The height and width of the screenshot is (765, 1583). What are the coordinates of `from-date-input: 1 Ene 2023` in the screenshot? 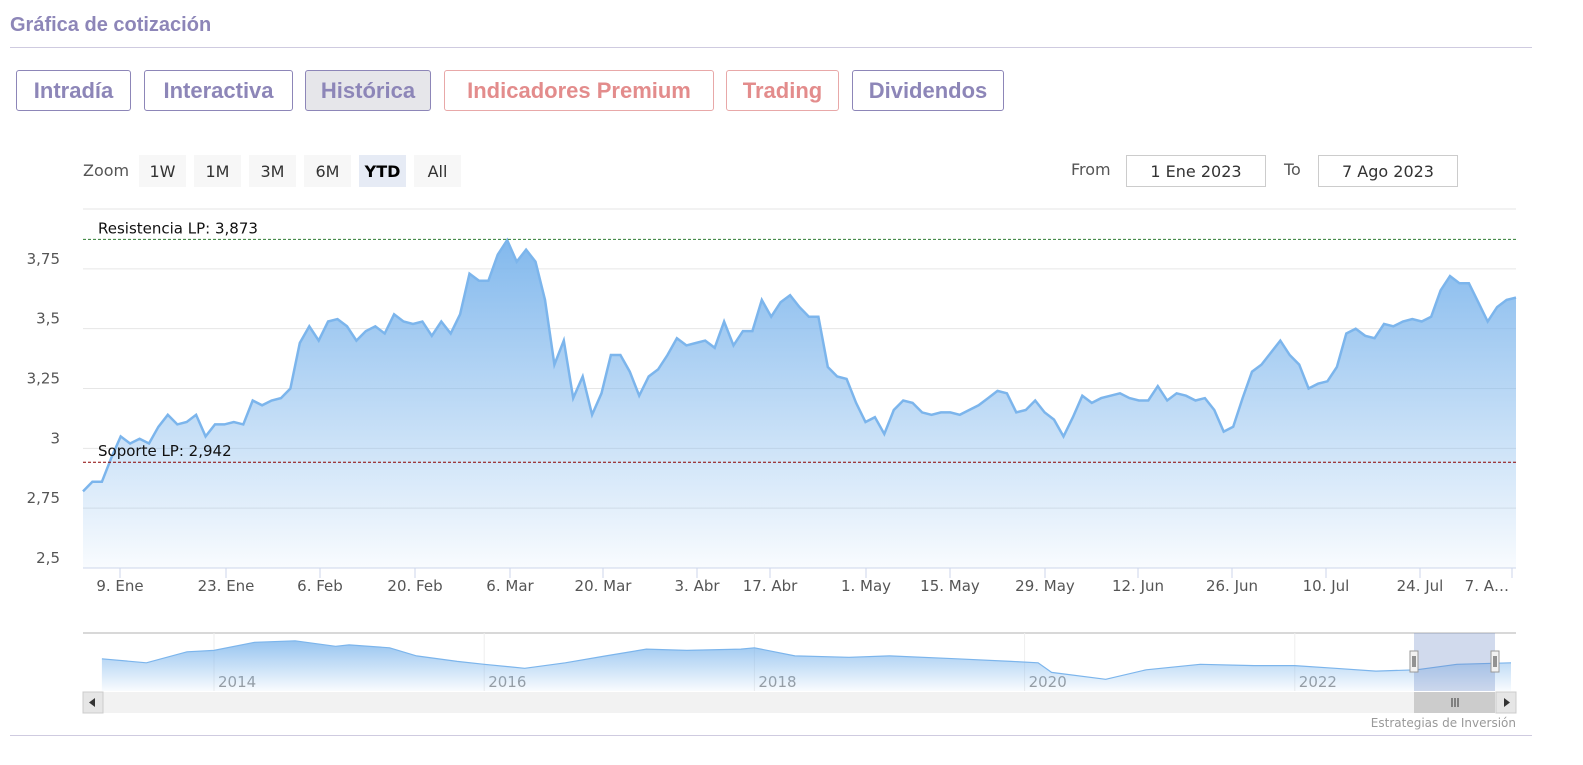 It's located at (1196, 171).